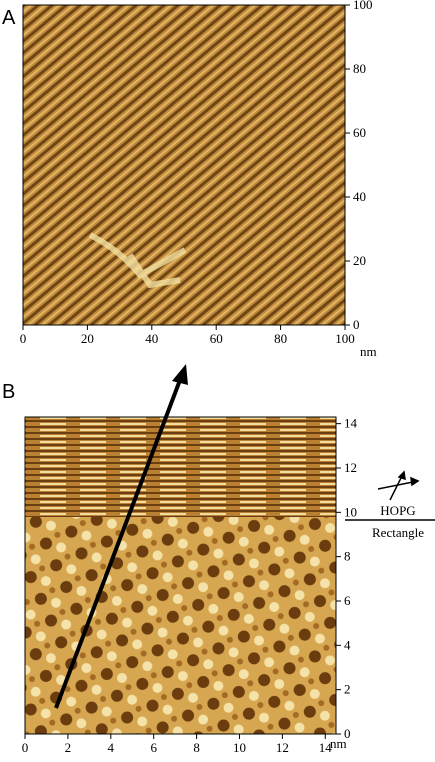 Image resolution: width=435 pixels, height=762 pixels. I want to click on panel-label: B, so click(8, 392).